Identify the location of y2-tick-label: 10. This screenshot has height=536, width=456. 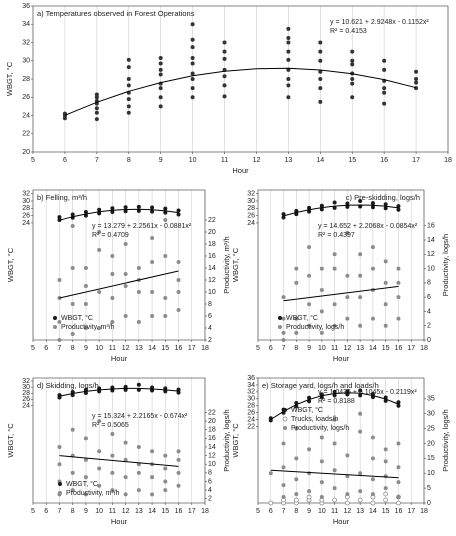
(212, 292).